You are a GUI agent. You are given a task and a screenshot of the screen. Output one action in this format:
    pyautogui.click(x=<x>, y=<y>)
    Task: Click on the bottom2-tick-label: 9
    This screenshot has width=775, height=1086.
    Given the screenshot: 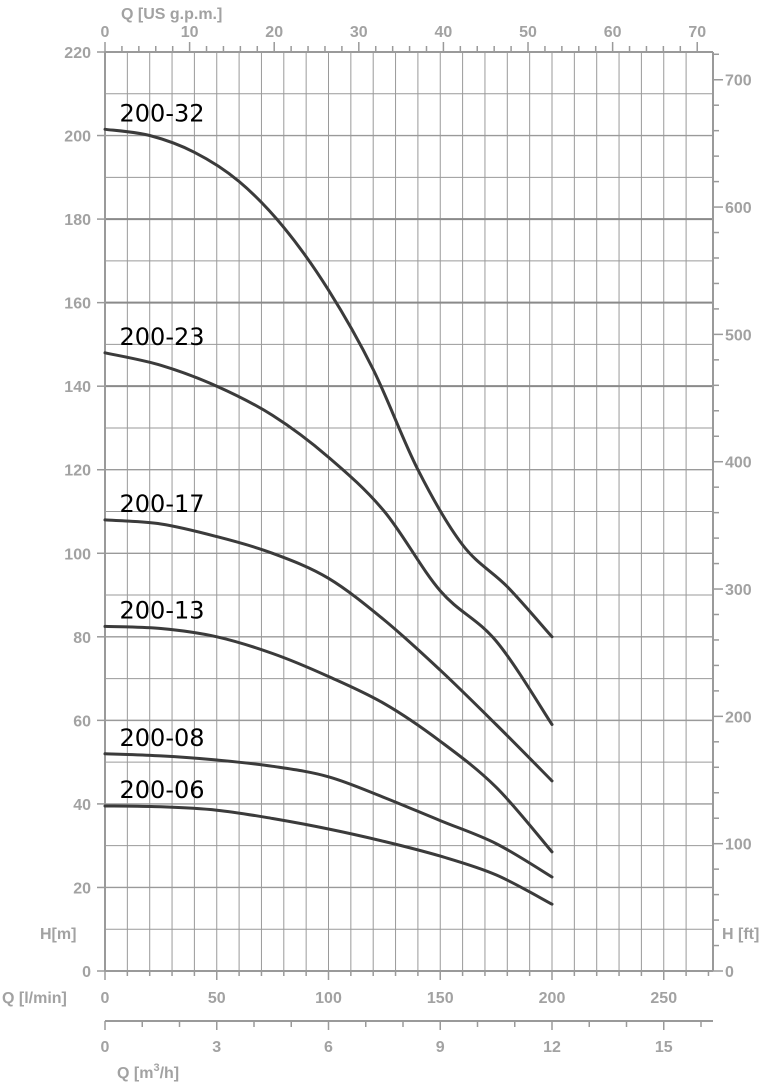 What is the action you would take?
    pyautogui.click(x=440, y=1047)
    